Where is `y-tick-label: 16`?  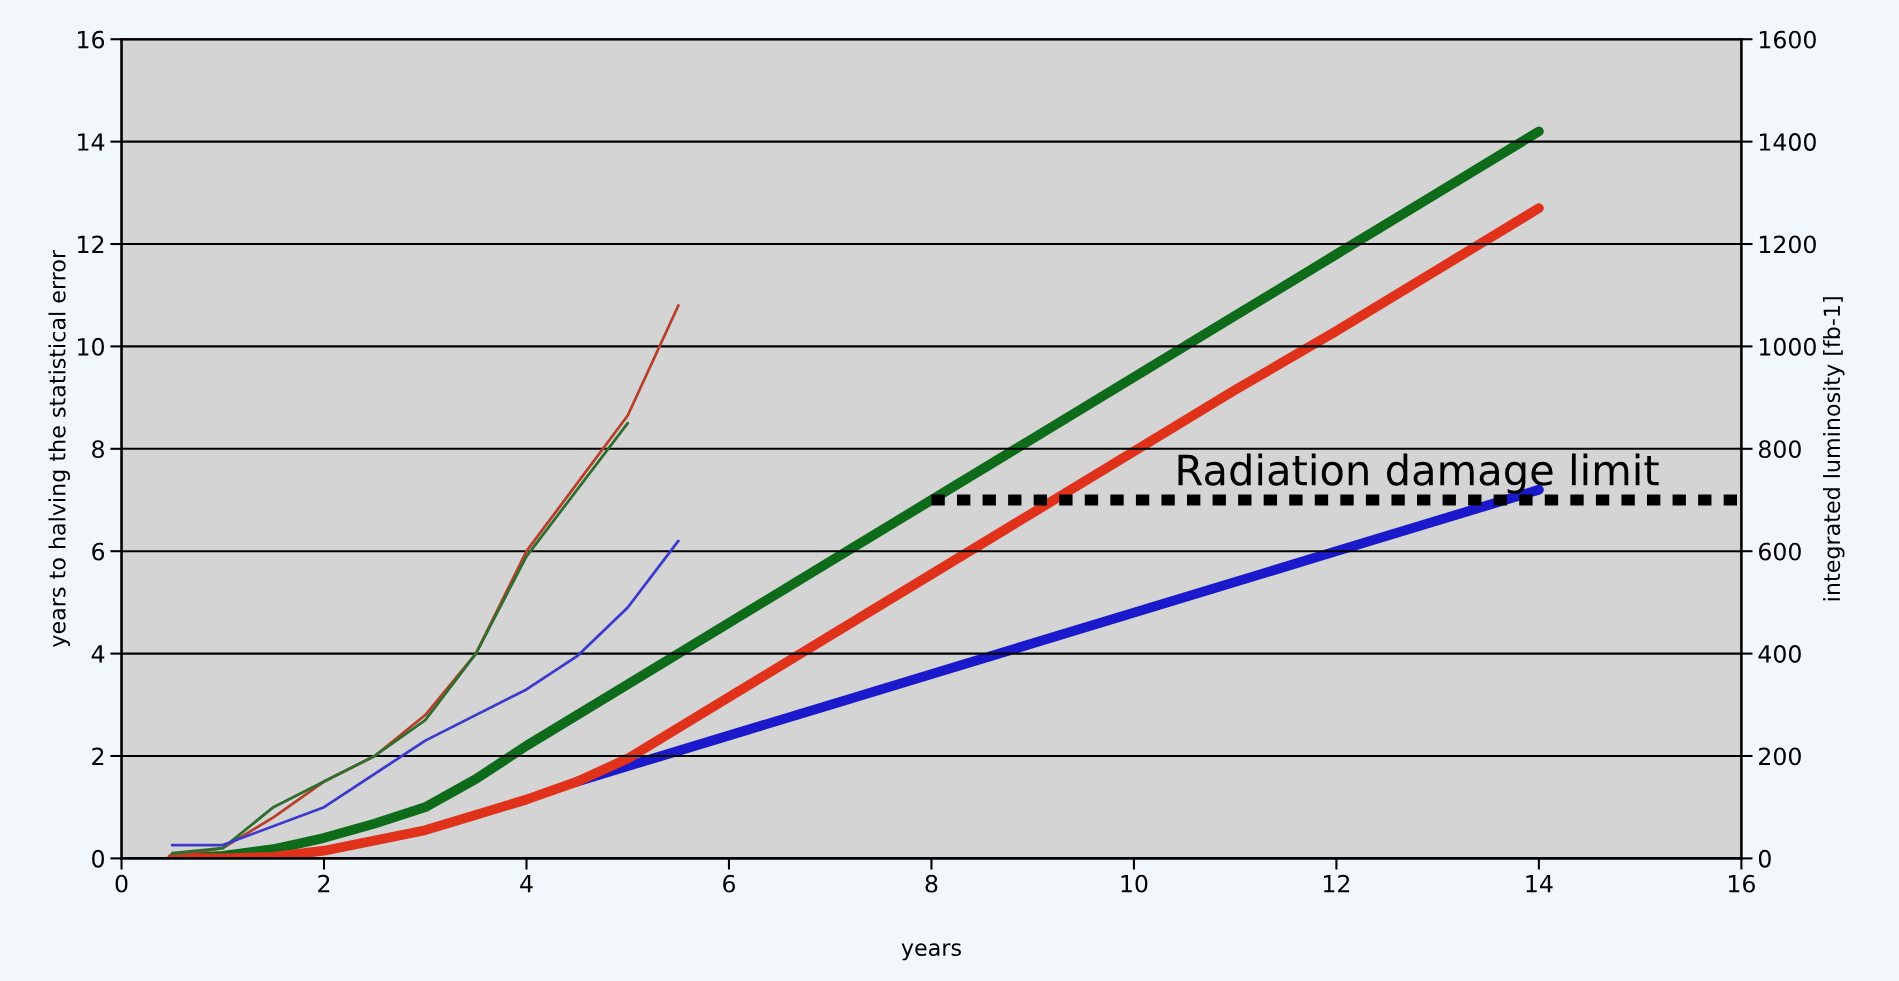 y-tick-label: 16 is located at coordinates (91, 39).